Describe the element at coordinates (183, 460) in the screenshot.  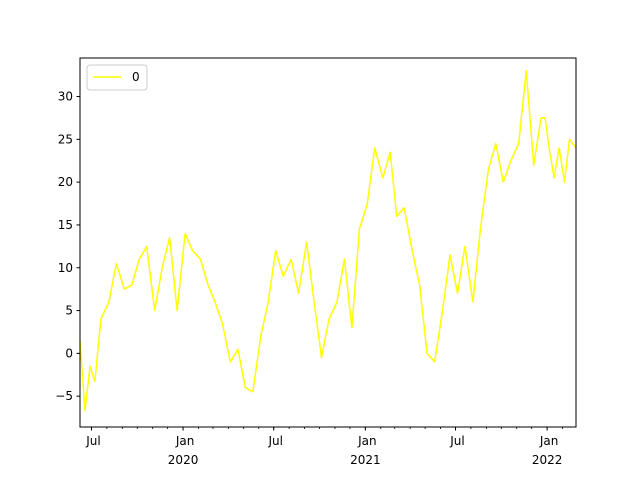
I see `x-tick-year-label: 2020` at that location.